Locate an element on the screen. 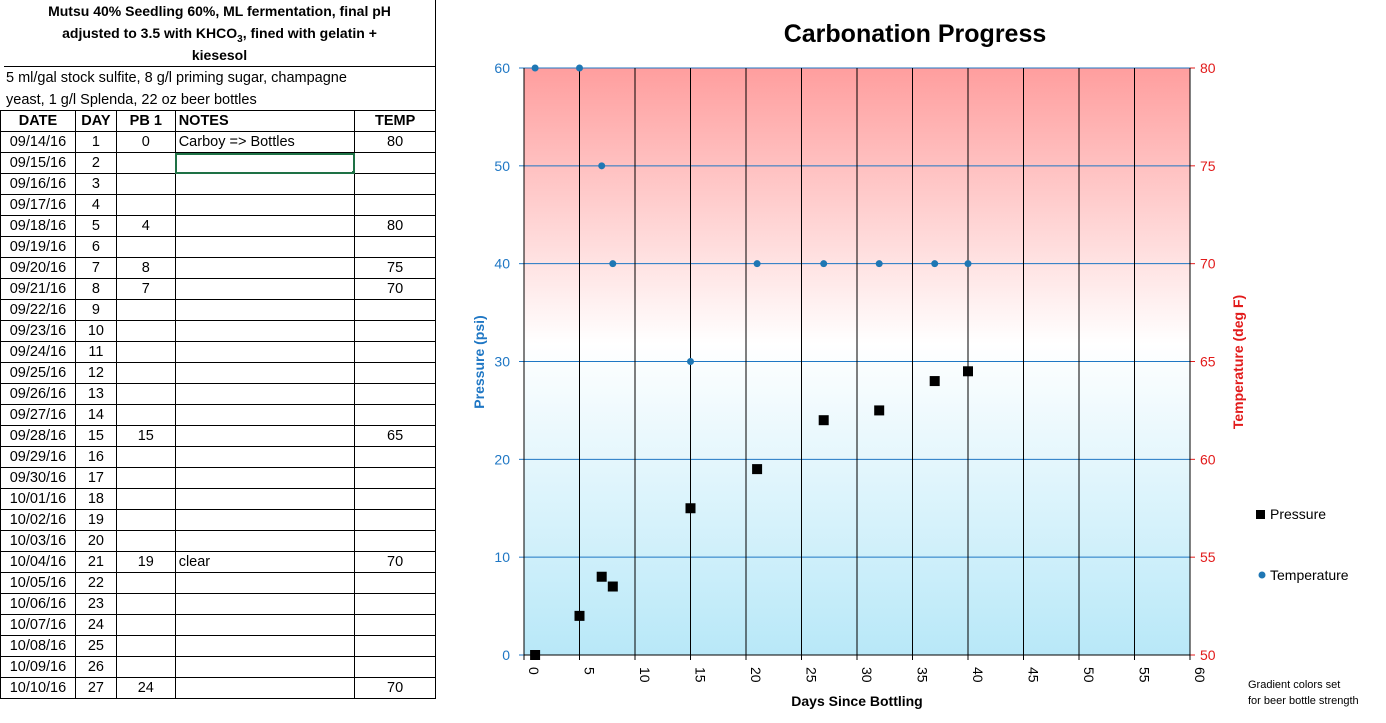 The height and width of the screenshot is (723, 1386). cell-day: 2 is located at coordinates (95, 163).